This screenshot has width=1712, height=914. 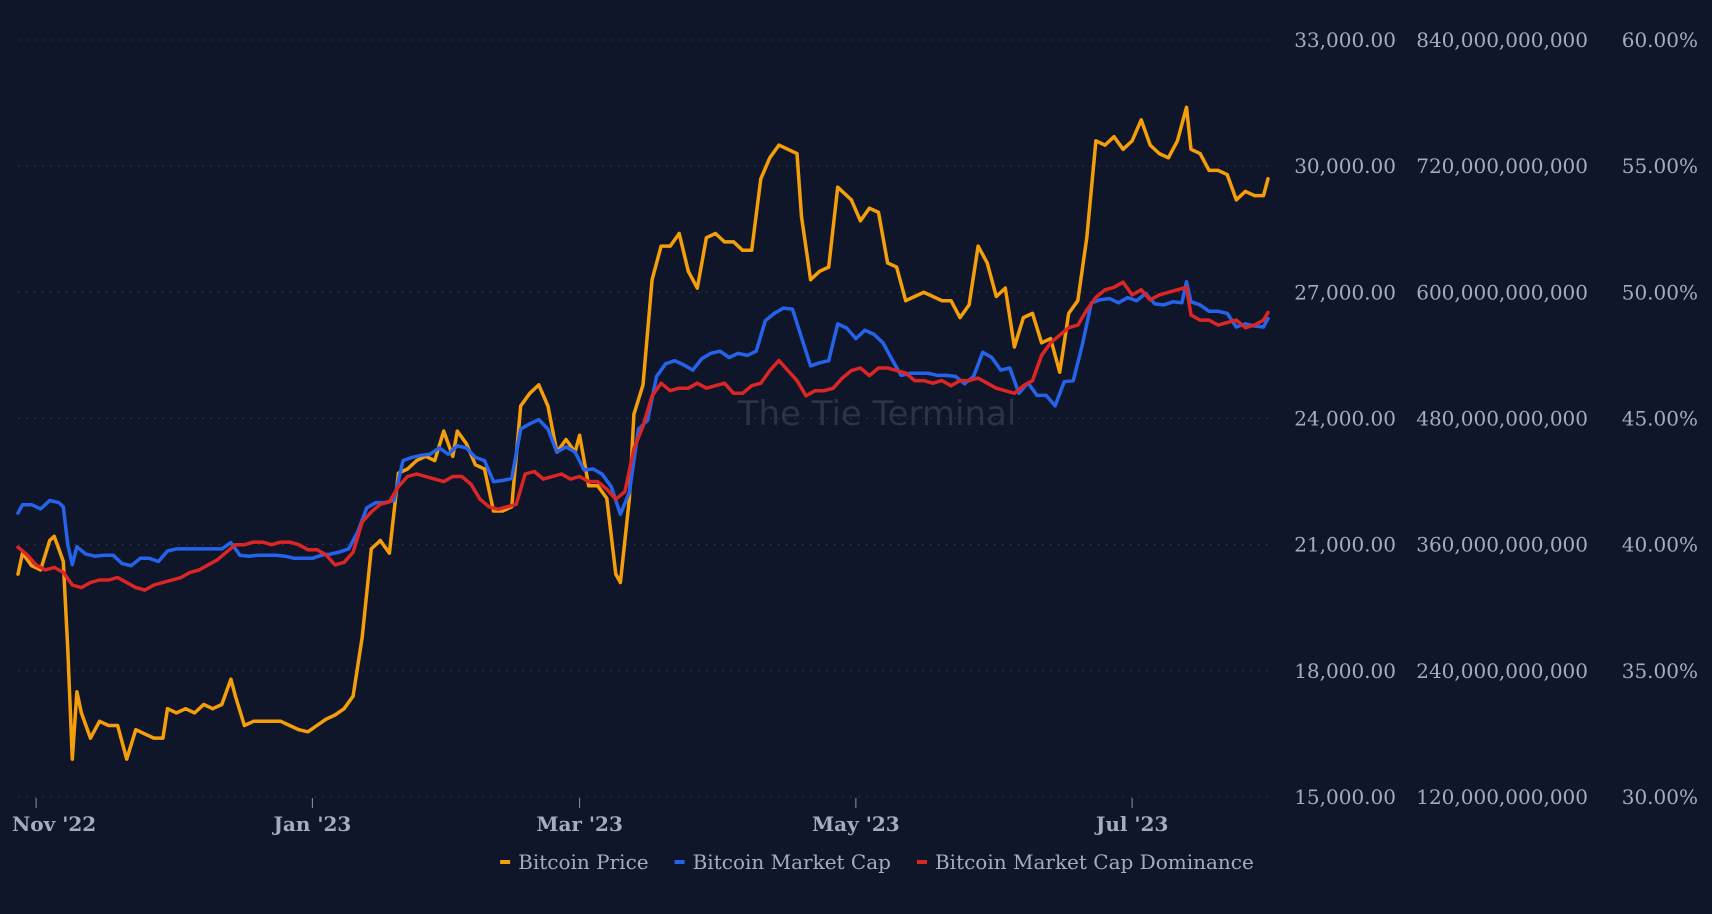 I want to click on y-tick-label-price: 15,000.00, so click(x=1345, y=797).